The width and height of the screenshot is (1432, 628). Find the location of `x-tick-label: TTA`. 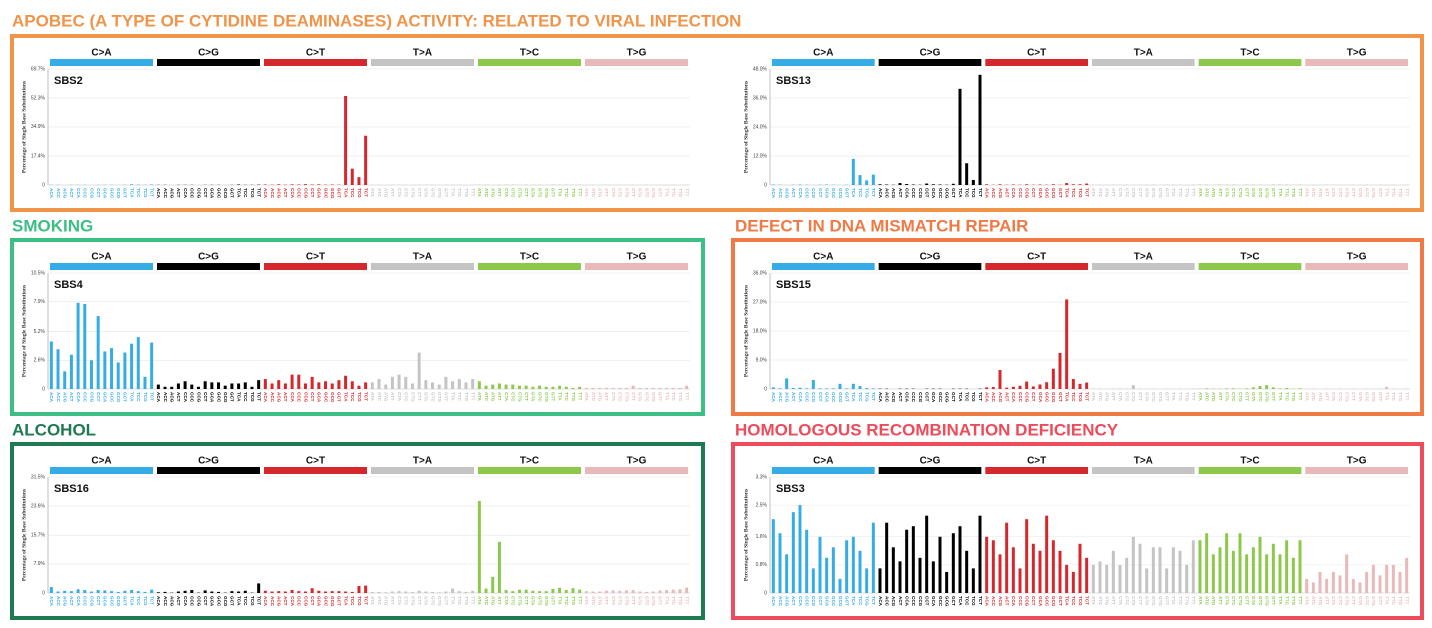

x-tick-label: TTA is located at coordinates (452, 600).